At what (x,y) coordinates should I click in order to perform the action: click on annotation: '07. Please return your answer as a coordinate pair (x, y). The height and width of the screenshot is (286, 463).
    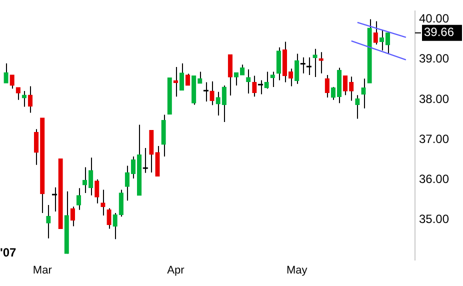
    Looking at the image, I should click on (8, 252).